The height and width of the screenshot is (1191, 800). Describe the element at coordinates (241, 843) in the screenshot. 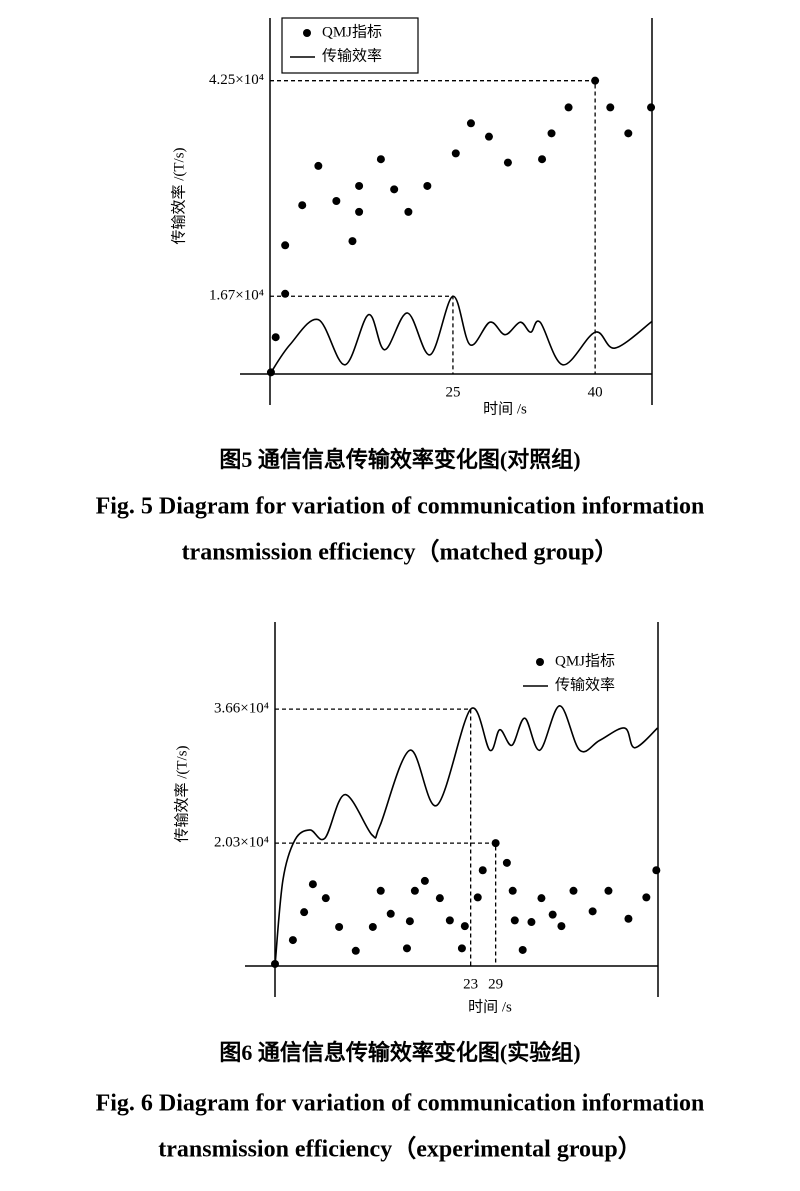

I see `y-tick-label: 2.03×10⁴` at that location.